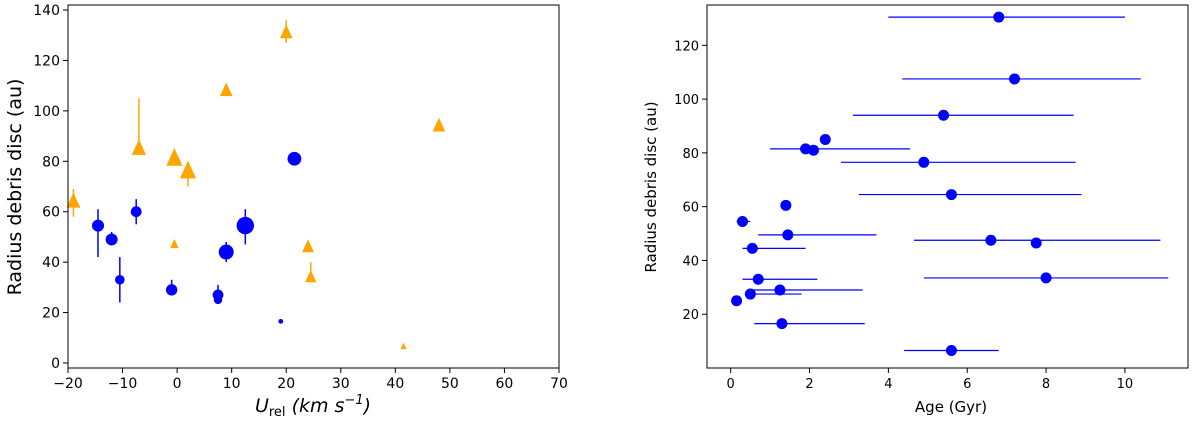  I want to click on right-y-tick-label: 20, so click(690, 315).